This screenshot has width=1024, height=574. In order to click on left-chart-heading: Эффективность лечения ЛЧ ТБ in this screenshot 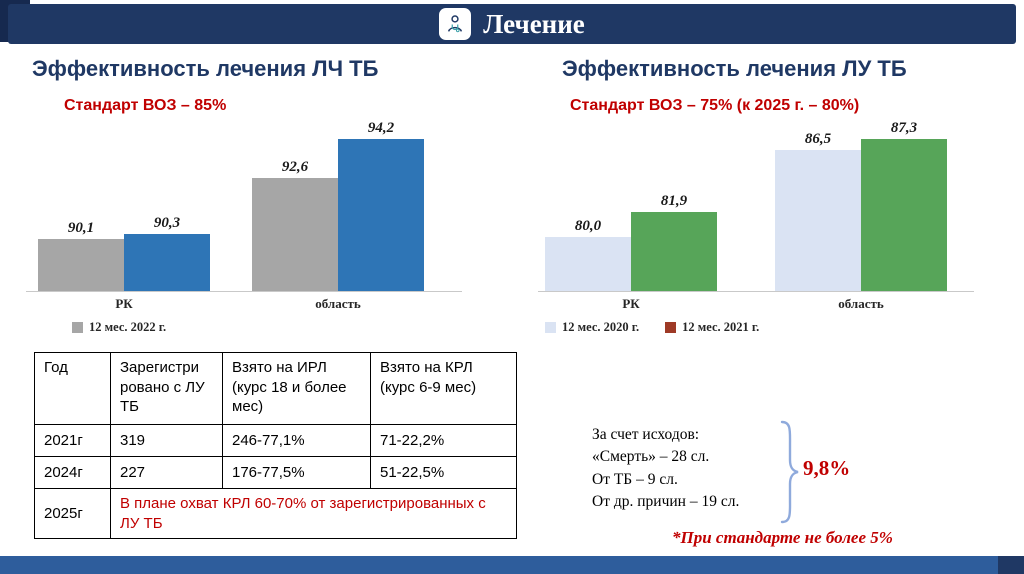, I will do `click(205, 68)`.